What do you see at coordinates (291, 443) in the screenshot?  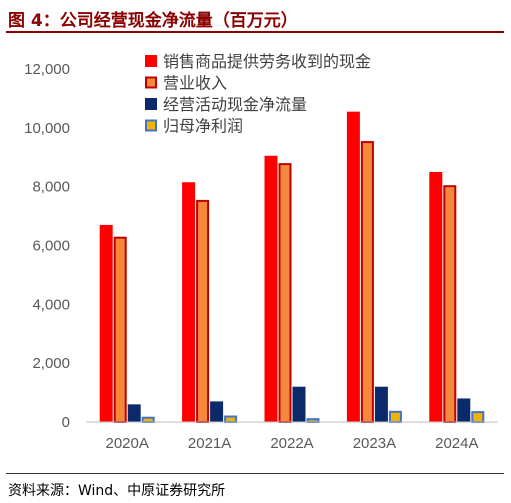 I see `x-tick-label: 2022A` at bounding box center [291, 443].